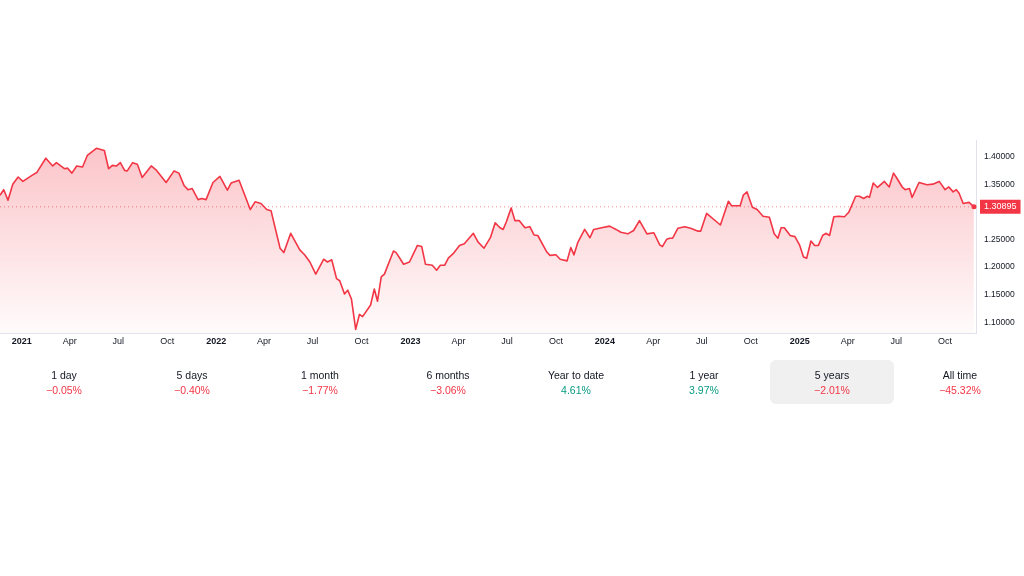  Describe the element at coordinates (64, 390) in the screenshot. I see `text: −0.05%` at that location.